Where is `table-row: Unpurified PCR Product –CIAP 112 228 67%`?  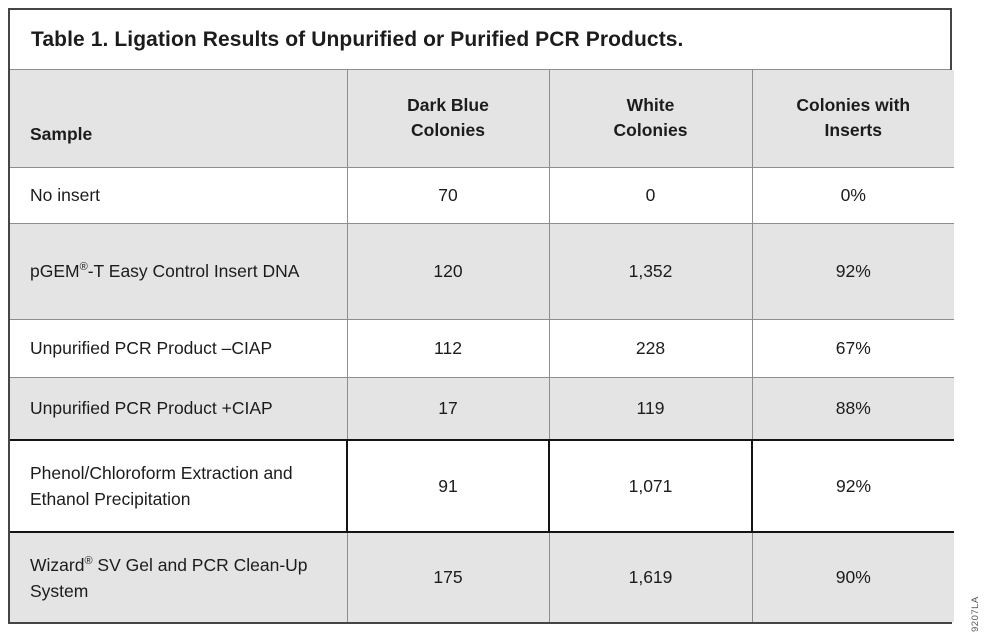 table-row: Unpurified PCR Product –CIAP 112 228 67% is located at coordinates (482, 348).